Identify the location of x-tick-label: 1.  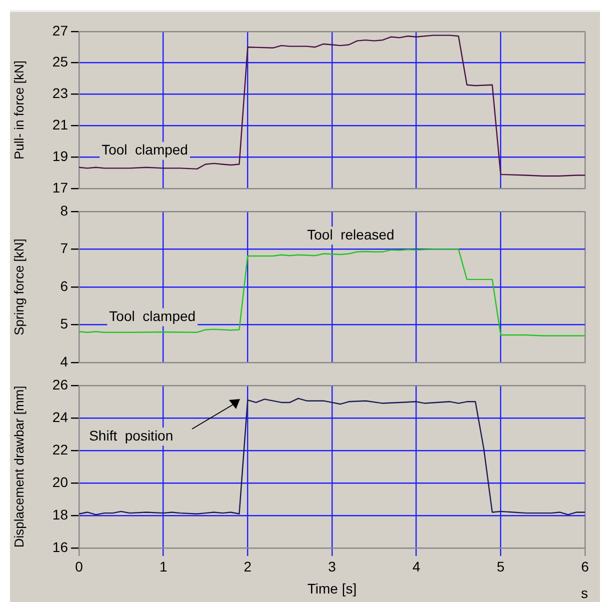
(163, 566).